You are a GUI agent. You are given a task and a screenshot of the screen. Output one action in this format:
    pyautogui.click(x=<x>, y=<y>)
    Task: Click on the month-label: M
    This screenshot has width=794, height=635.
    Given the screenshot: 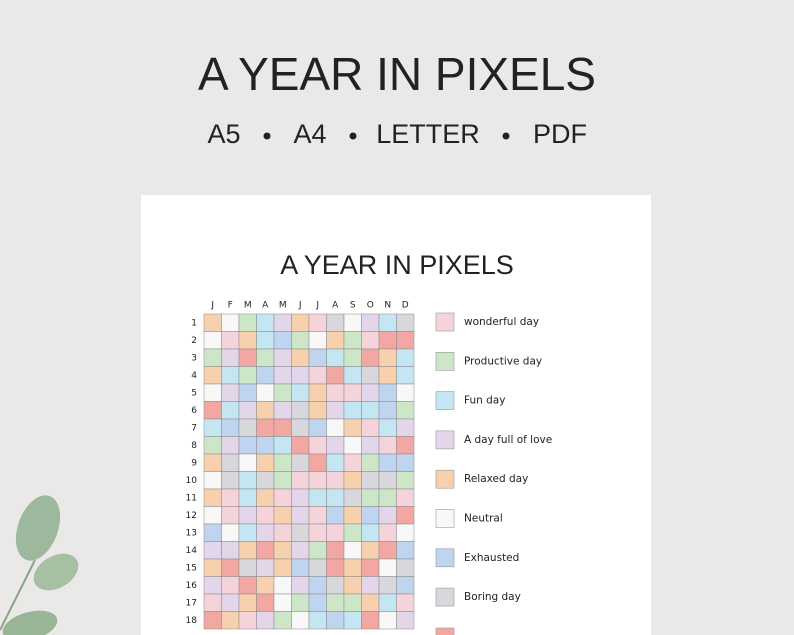 What is the action you would take?
    pyautogui.click(x=248, y=306)
    